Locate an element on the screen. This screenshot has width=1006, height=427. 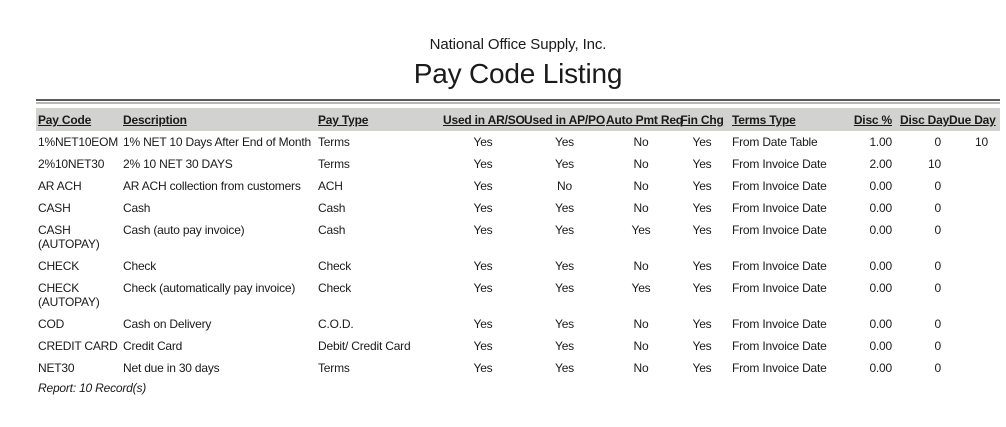
column-header-pay_code: Pay Code is located at coordinates (65, 120).